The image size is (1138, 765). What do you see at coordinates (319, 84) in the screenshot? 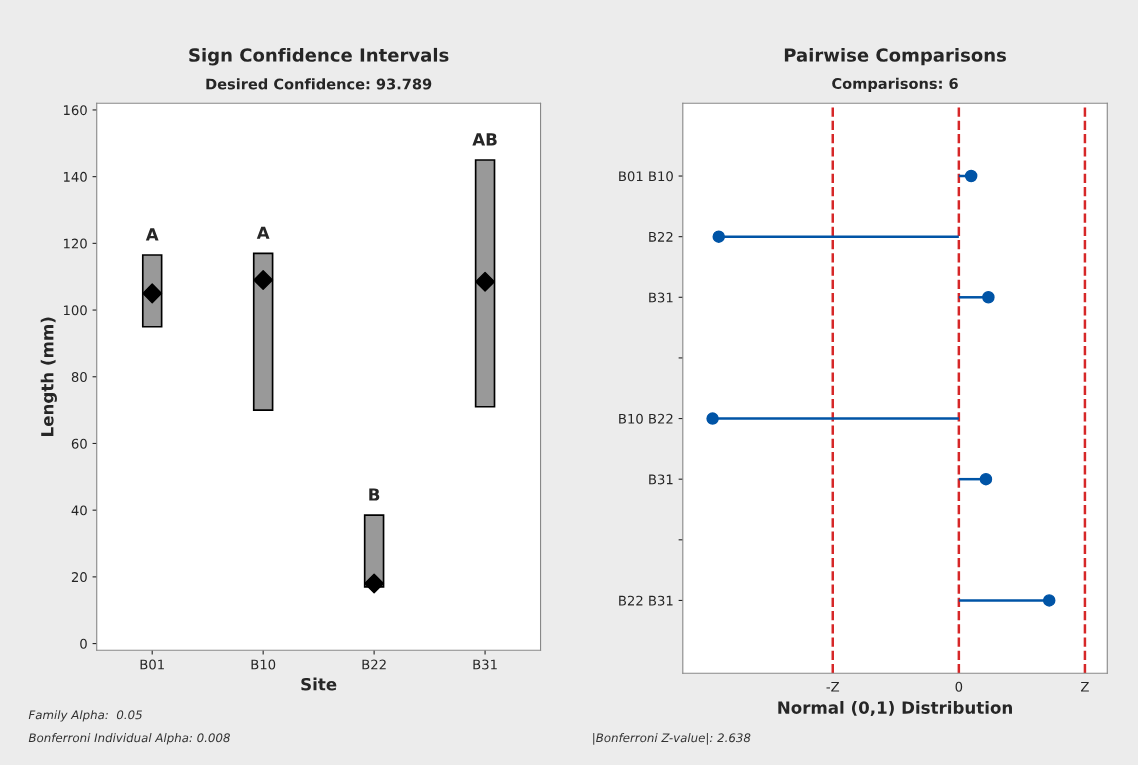
I see `chart-subtitle: Desired Confidence: 93.789` at bounding box center [319, 84].